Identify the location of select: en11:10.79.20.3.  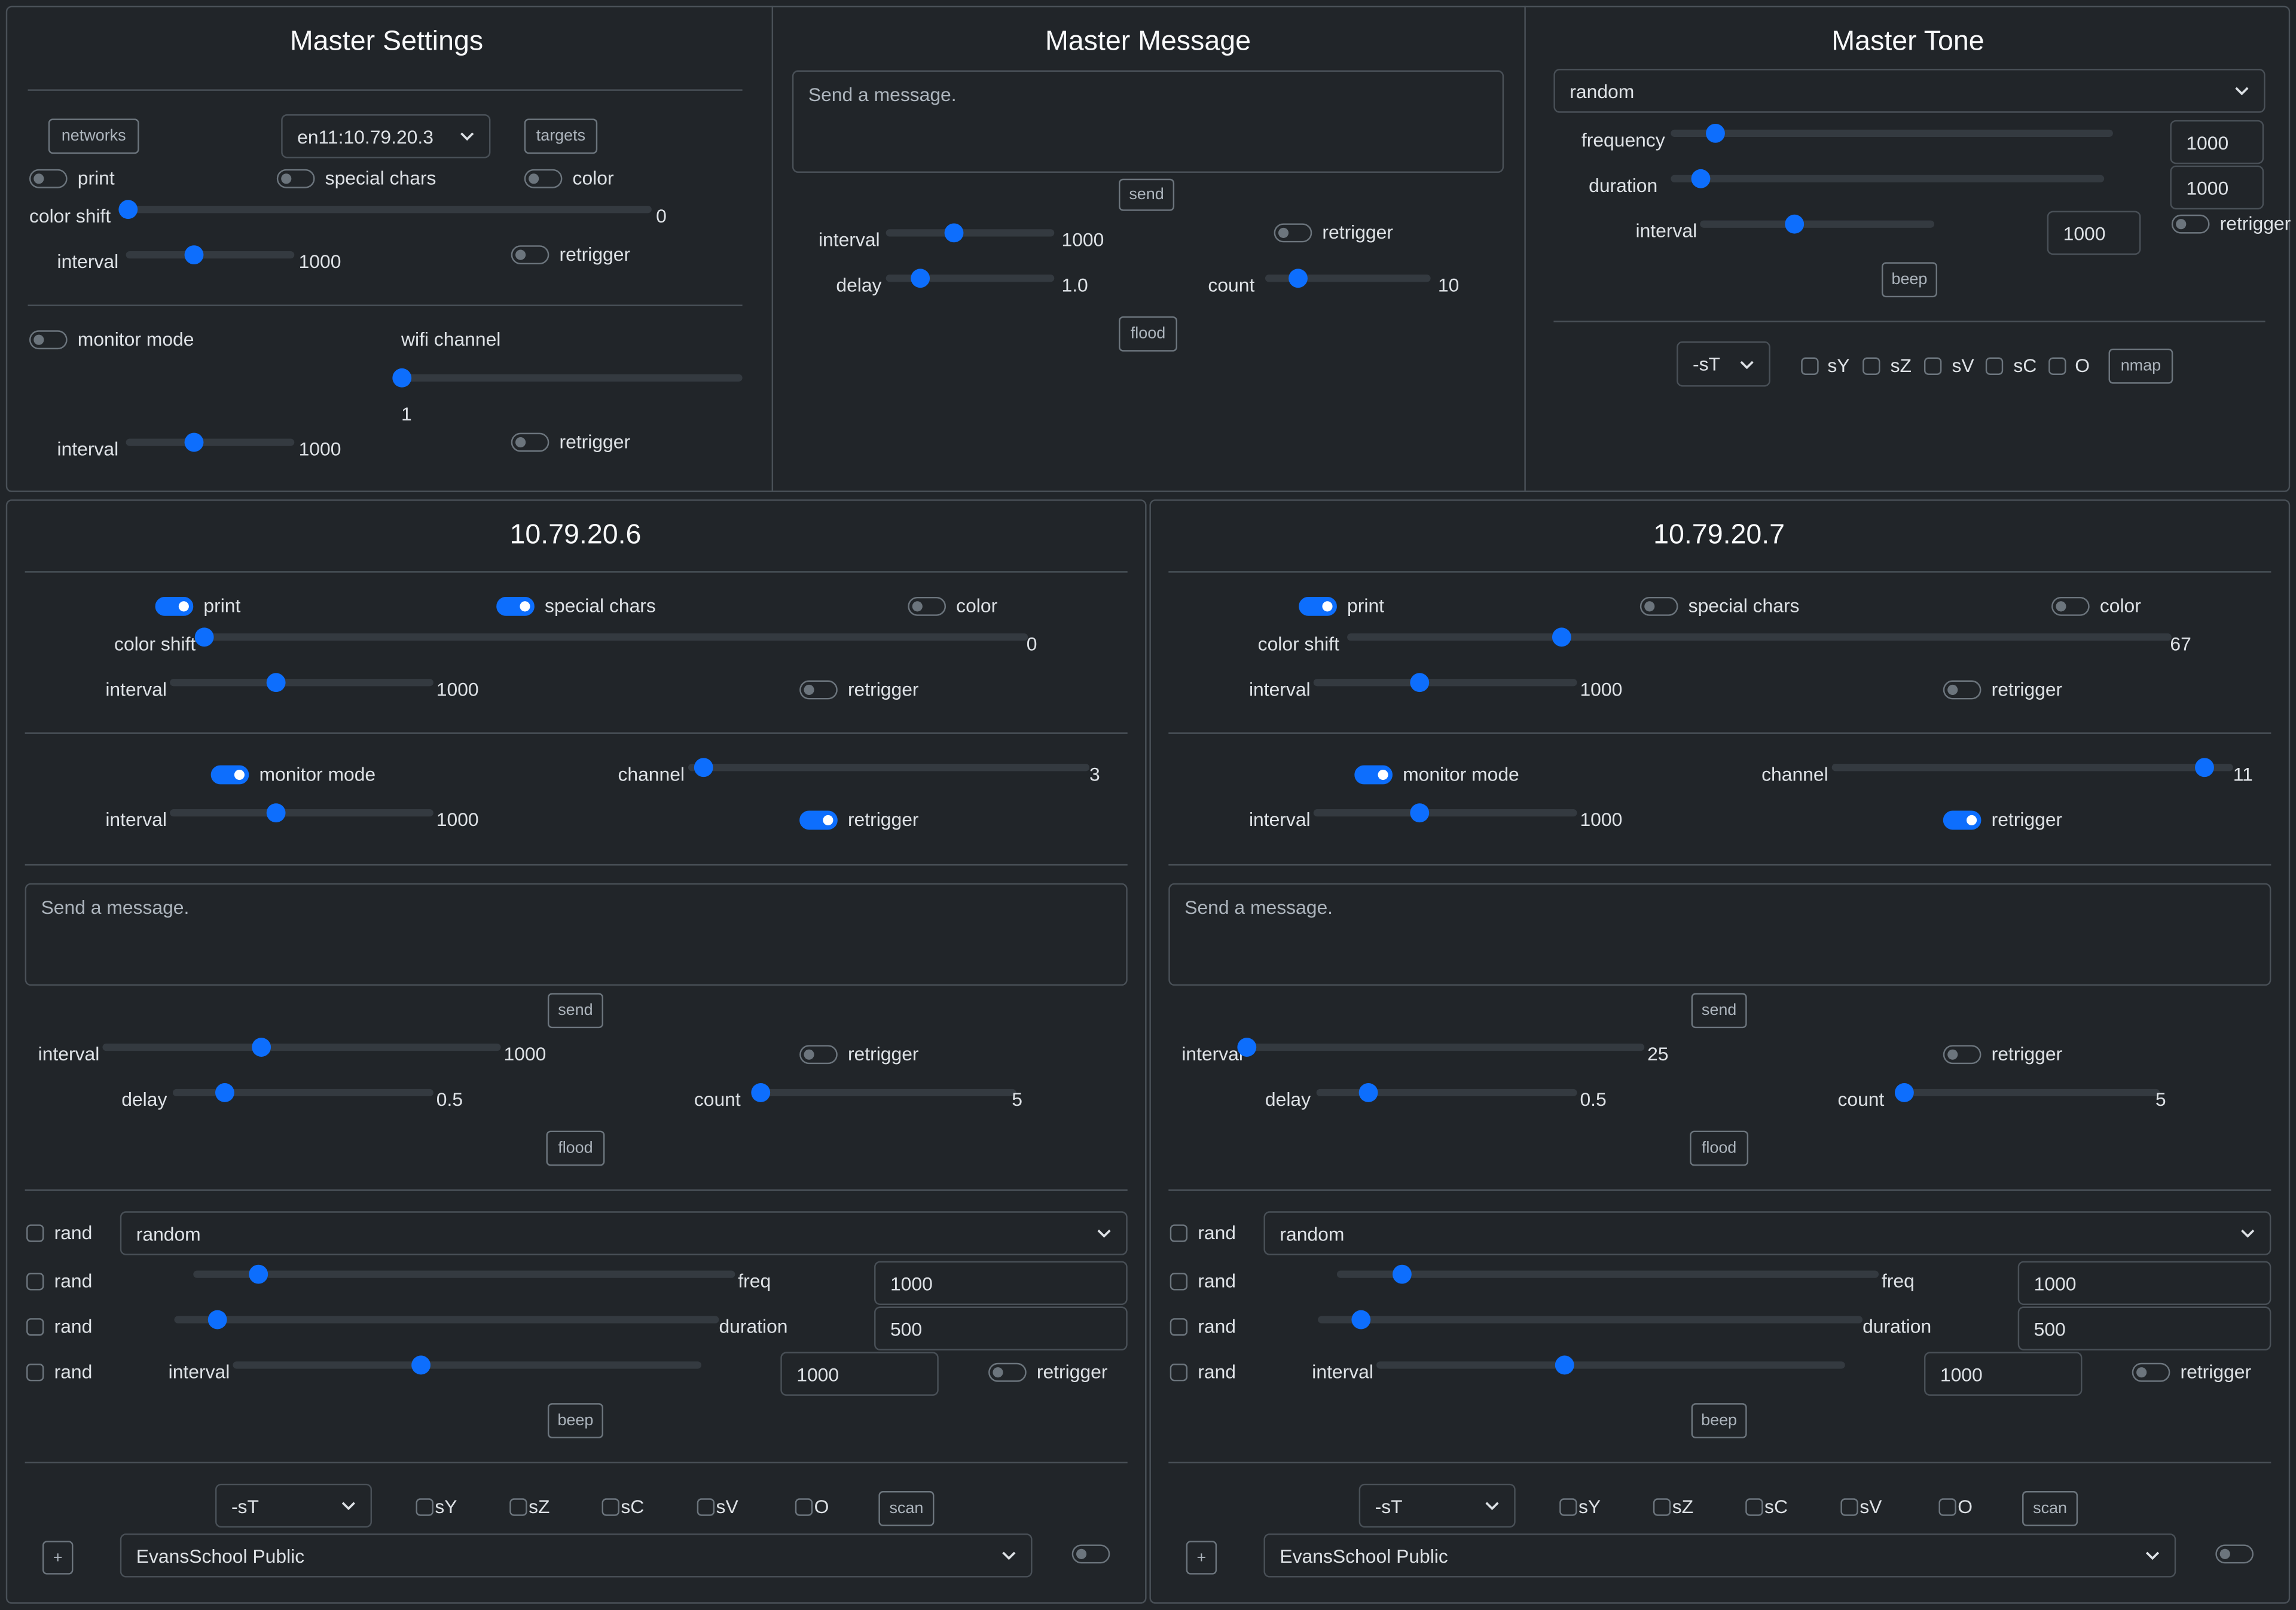
(386, 136).